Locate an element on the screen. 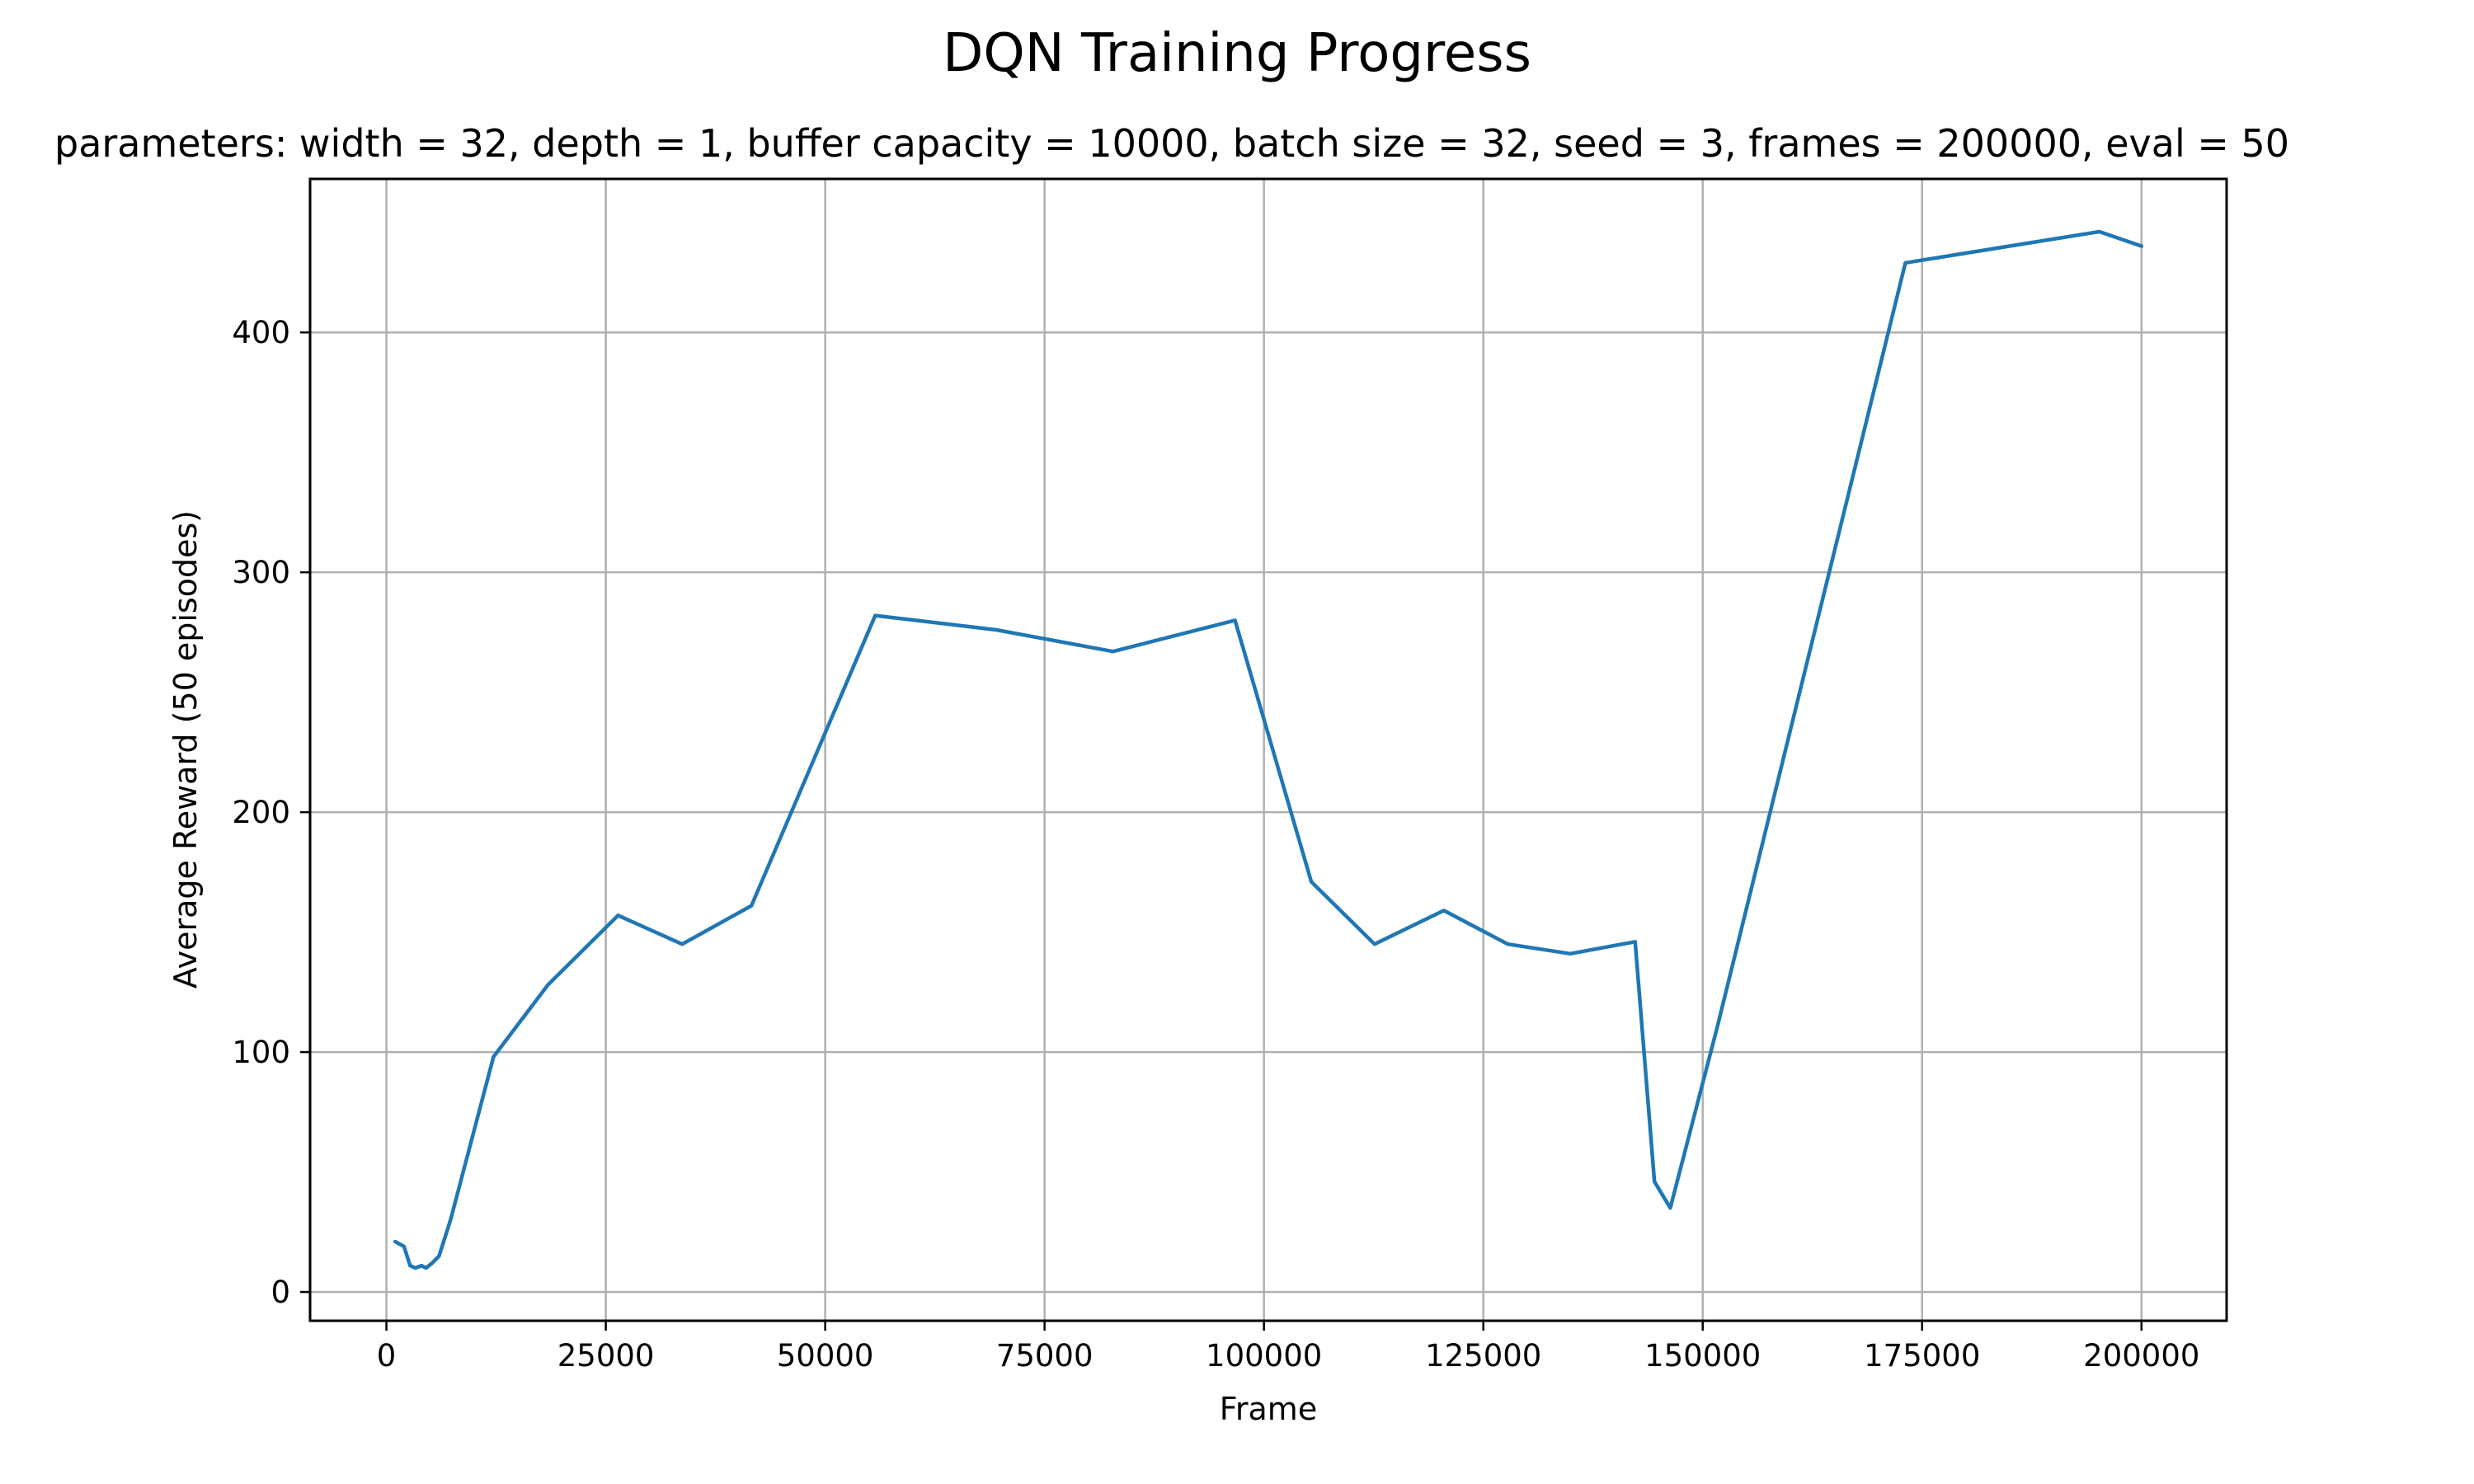  y-tick-label: 200 is located at coordinates (261, 812).